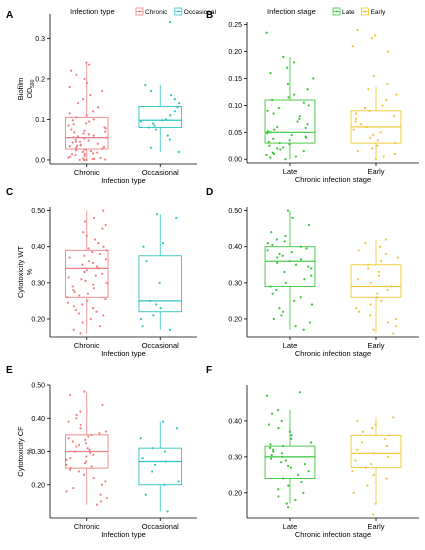 The height and width of the screenshot is (550, 425). What do you see at coordinates (20, 451) in the screenshot?
I see `y-axis-label: Cytotoxicity CF` at bounding box center [20, 451].